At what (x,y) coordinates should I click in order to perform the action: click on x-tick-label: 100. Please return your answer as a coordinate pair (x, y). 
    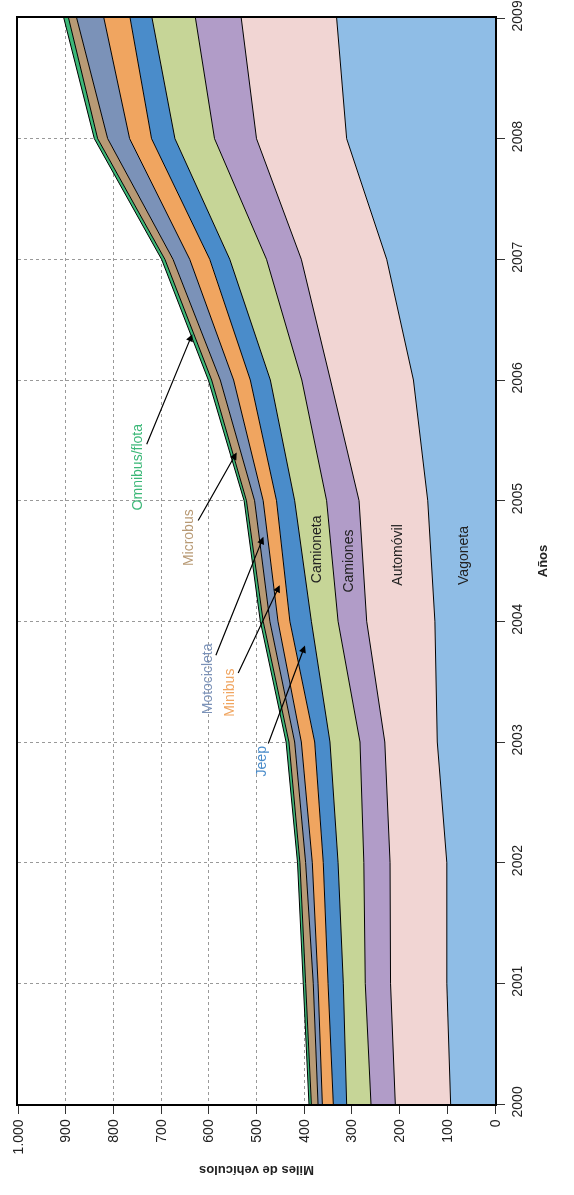
    Looking at the image, I should click on (446, 1131).